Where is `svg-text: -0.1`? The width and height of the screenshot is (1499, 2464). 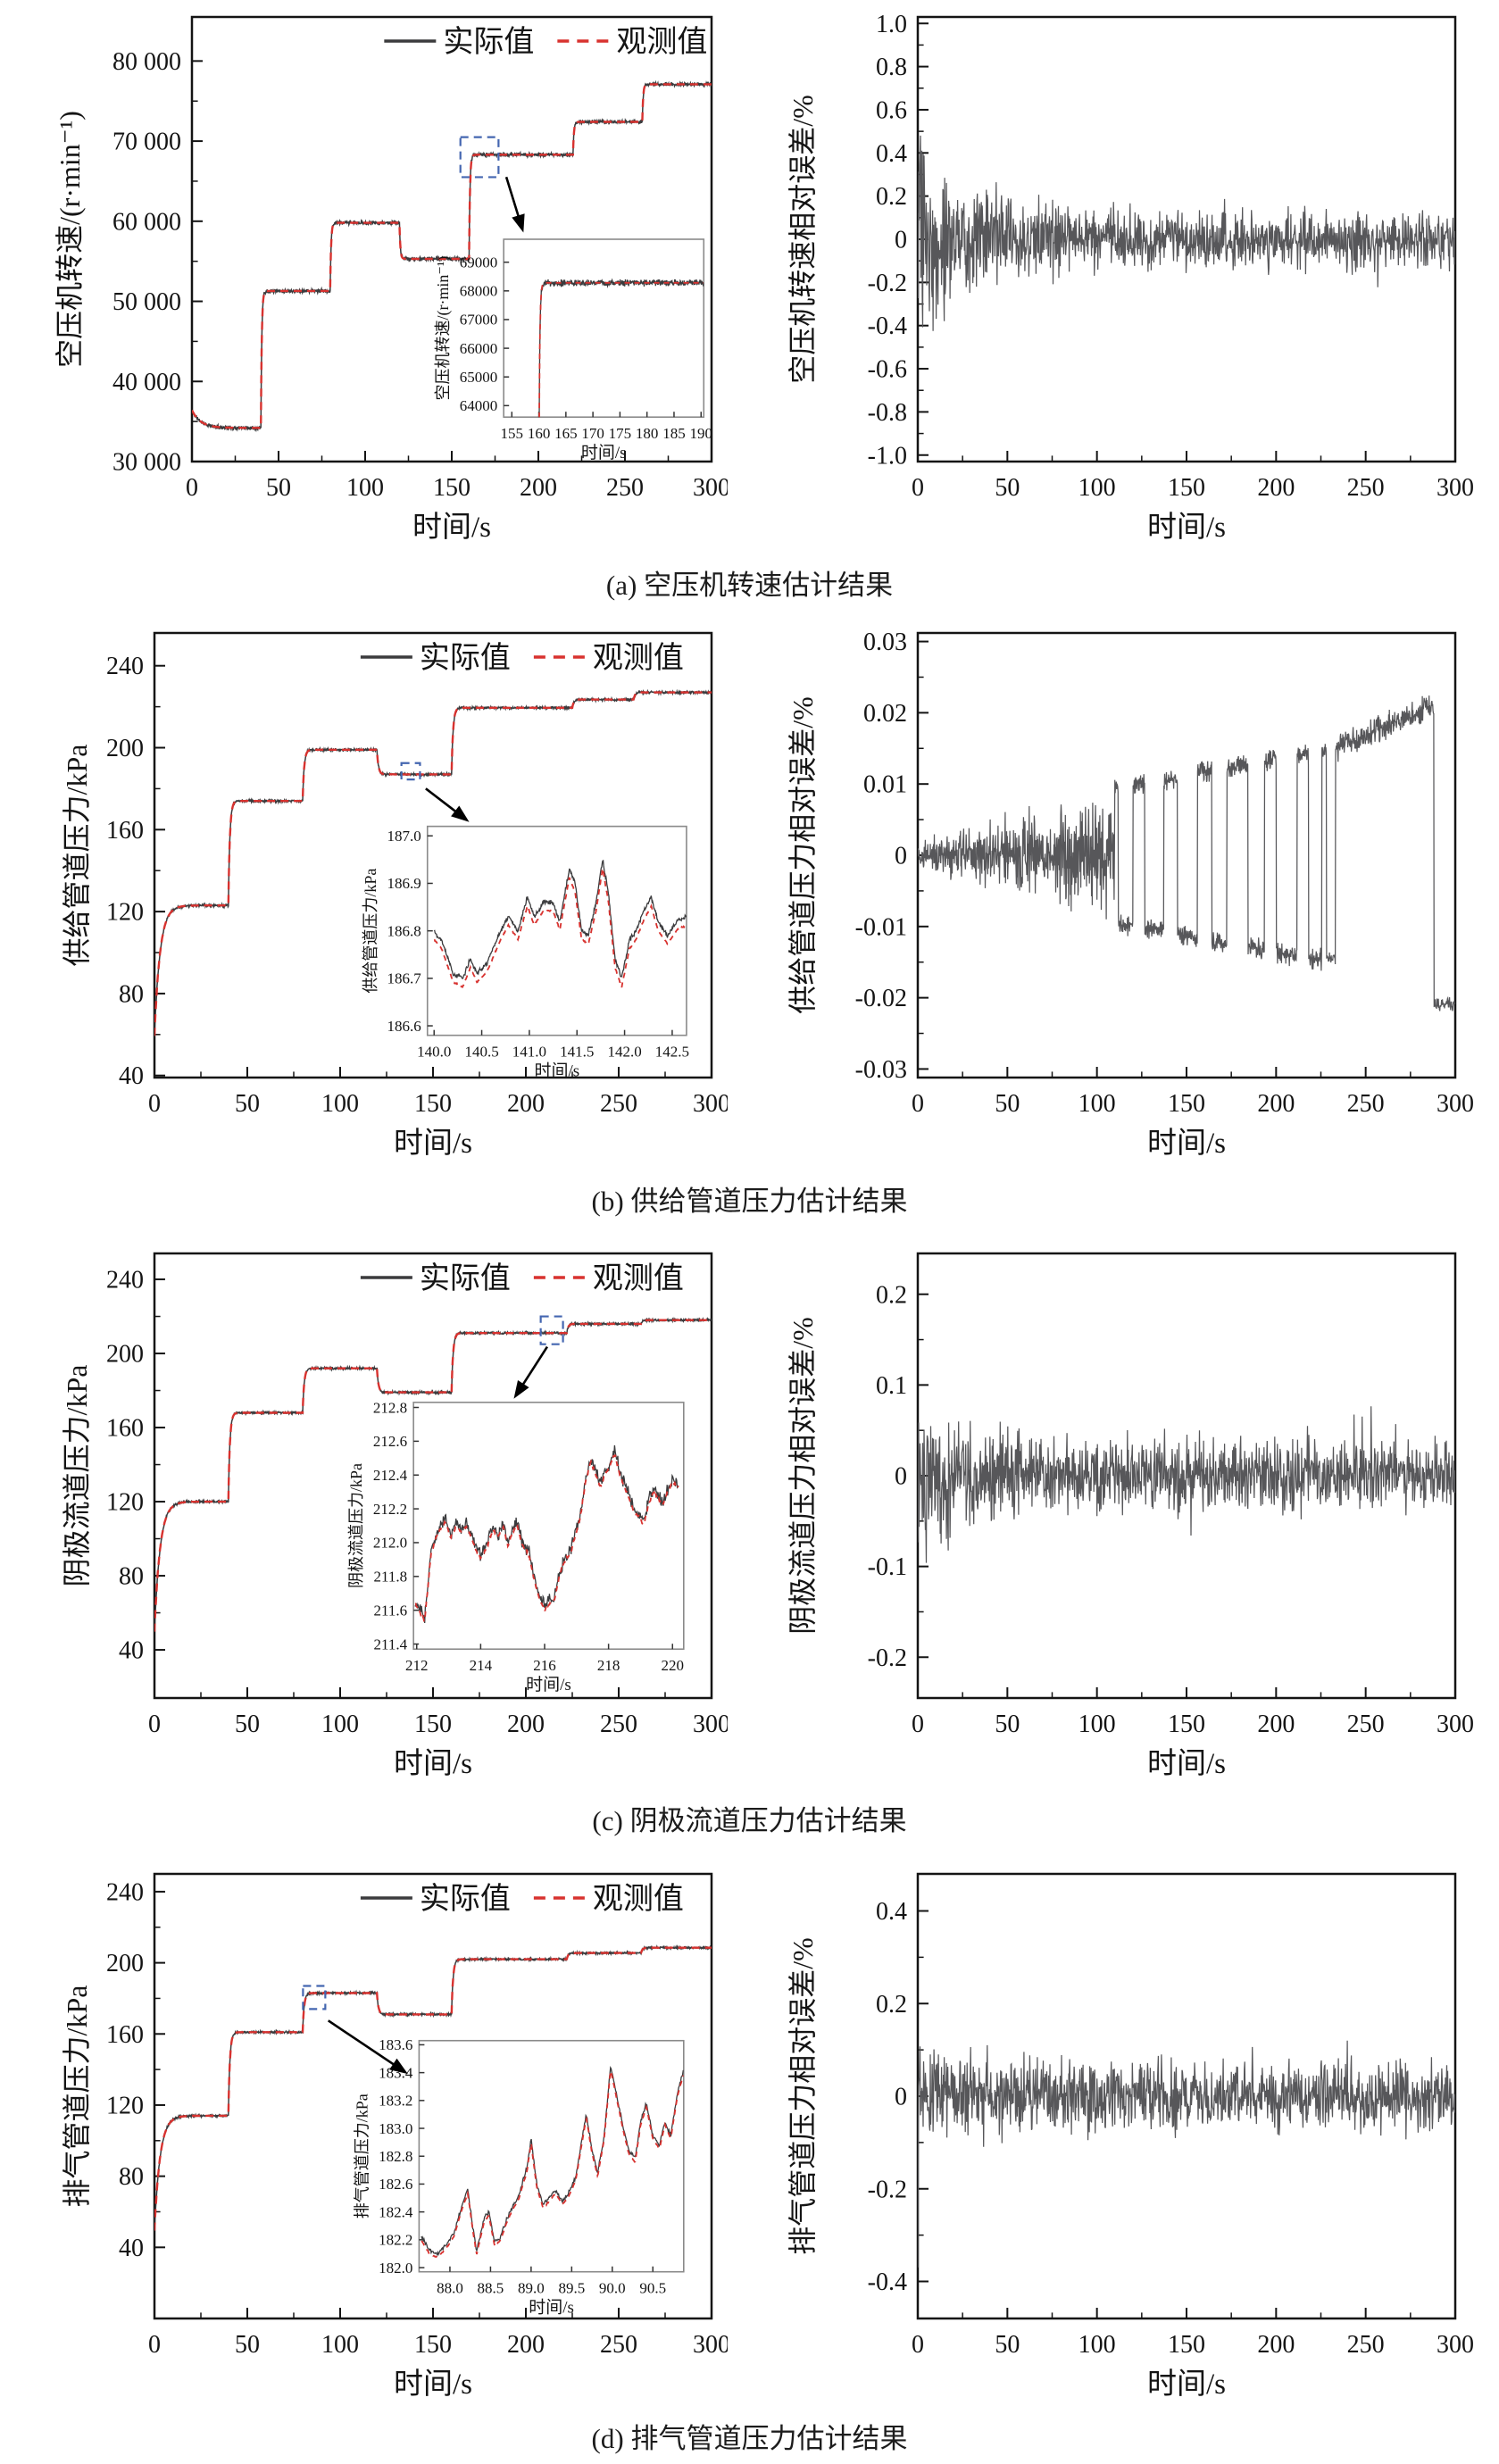 svg-text: -0.1 is located at coordinates (887, 1567).